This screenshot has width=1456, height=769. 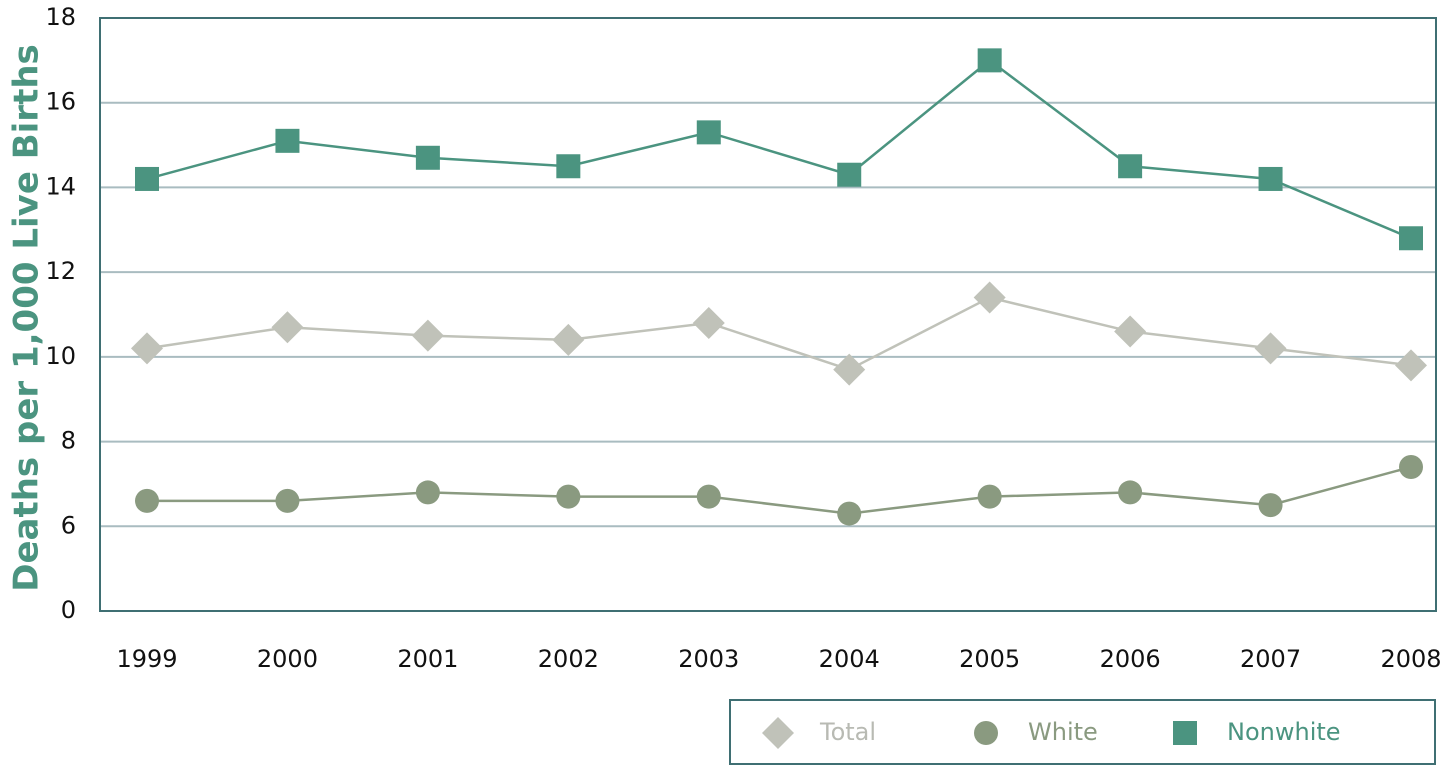 What do you see at coordinates (708, 659) in the screenshot?
I see `x-tick-label: 2003` at bounding box center [708, 659].